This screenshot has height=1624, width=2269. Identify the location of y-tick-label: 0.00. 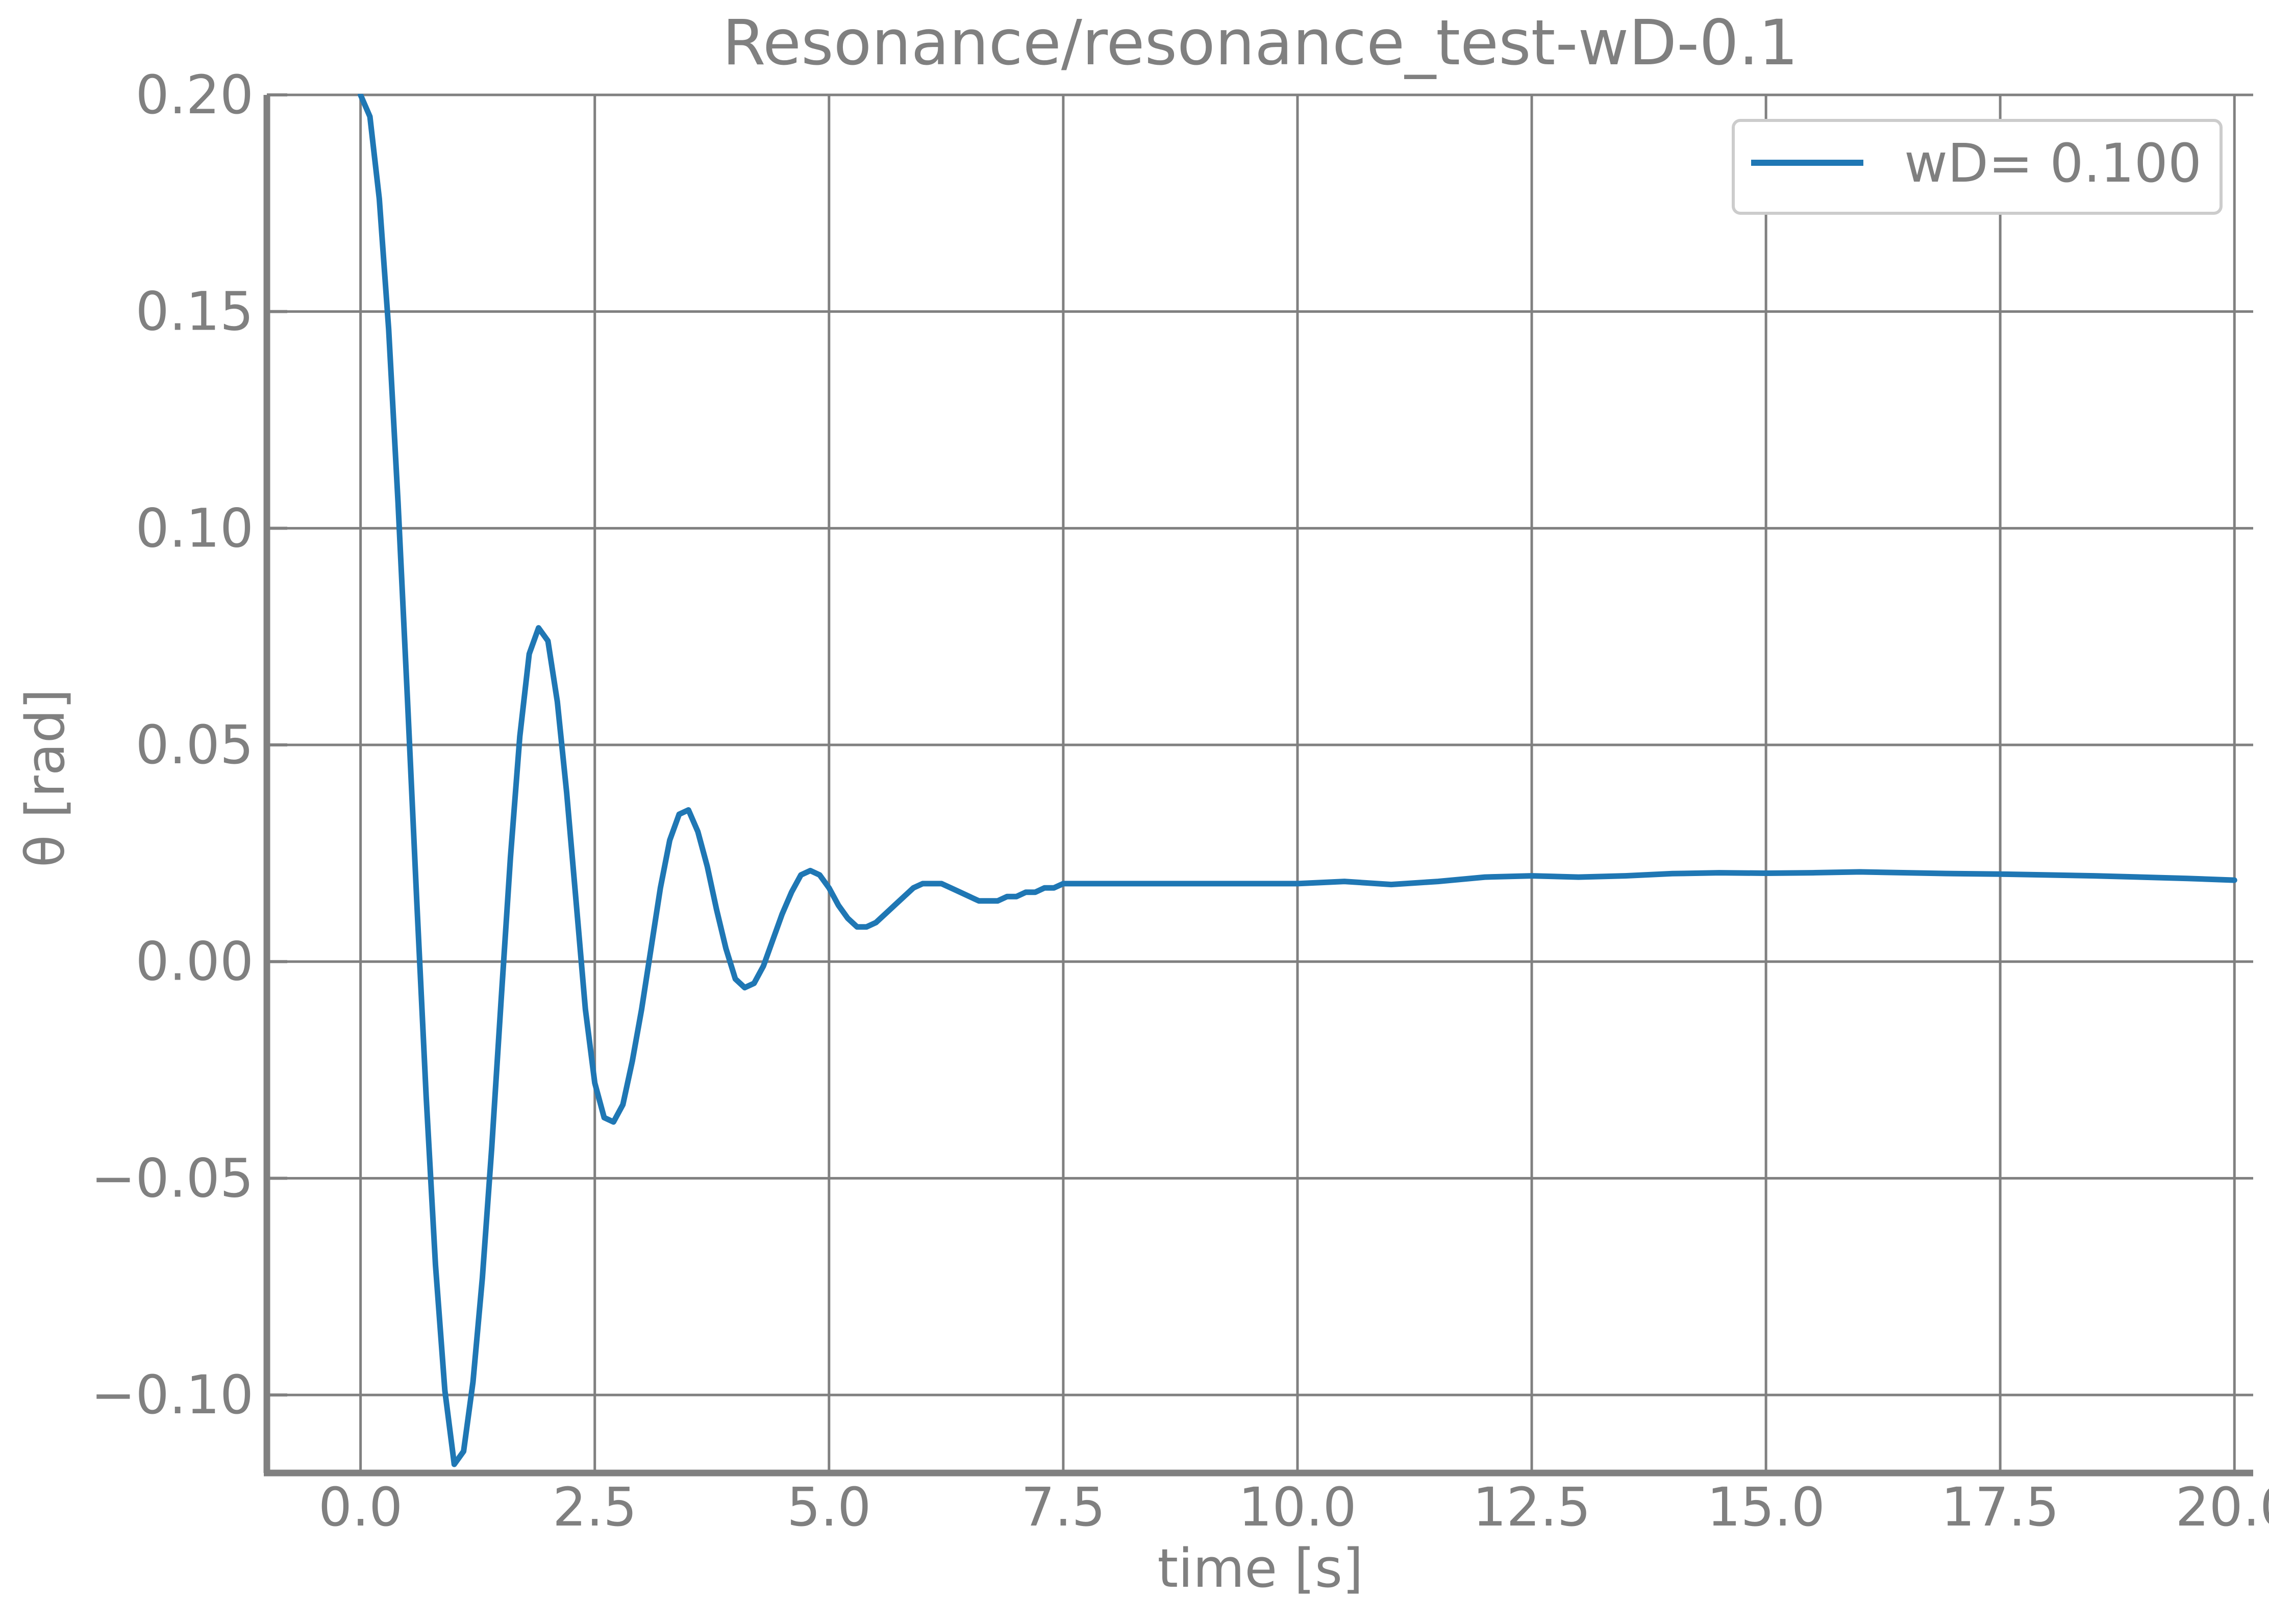
(194, 962).